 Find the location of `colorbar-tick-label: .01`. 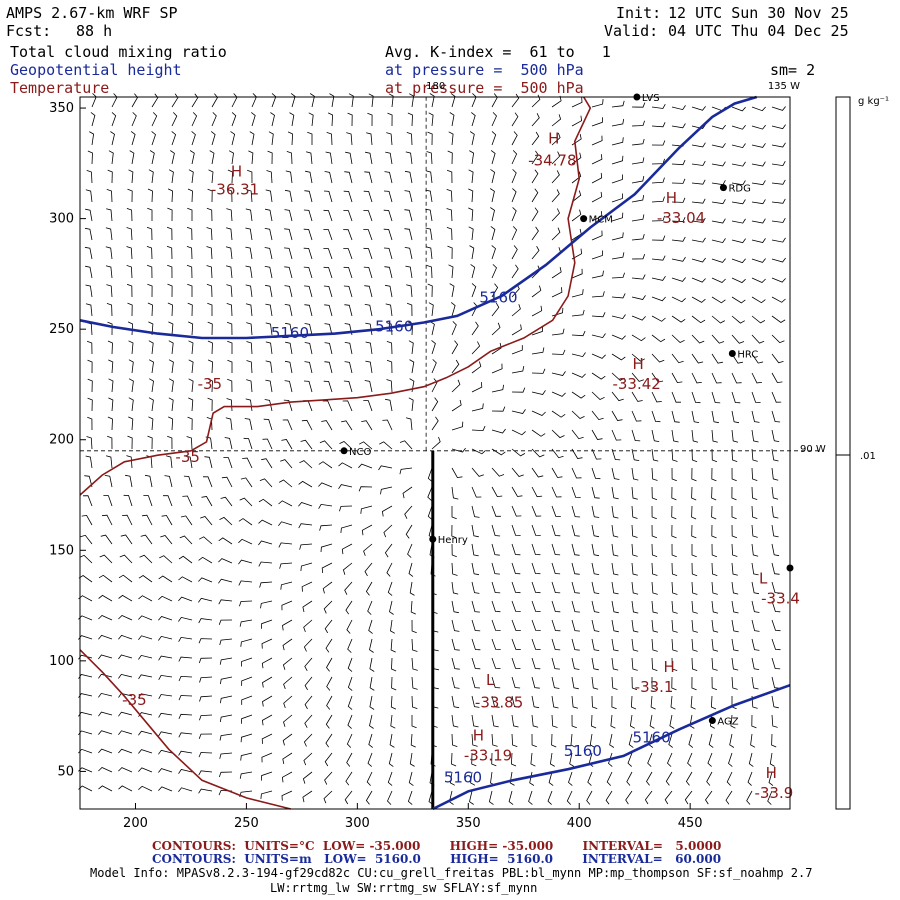

colorbar-tick-label: .01 is located at coordinates (868, 456).